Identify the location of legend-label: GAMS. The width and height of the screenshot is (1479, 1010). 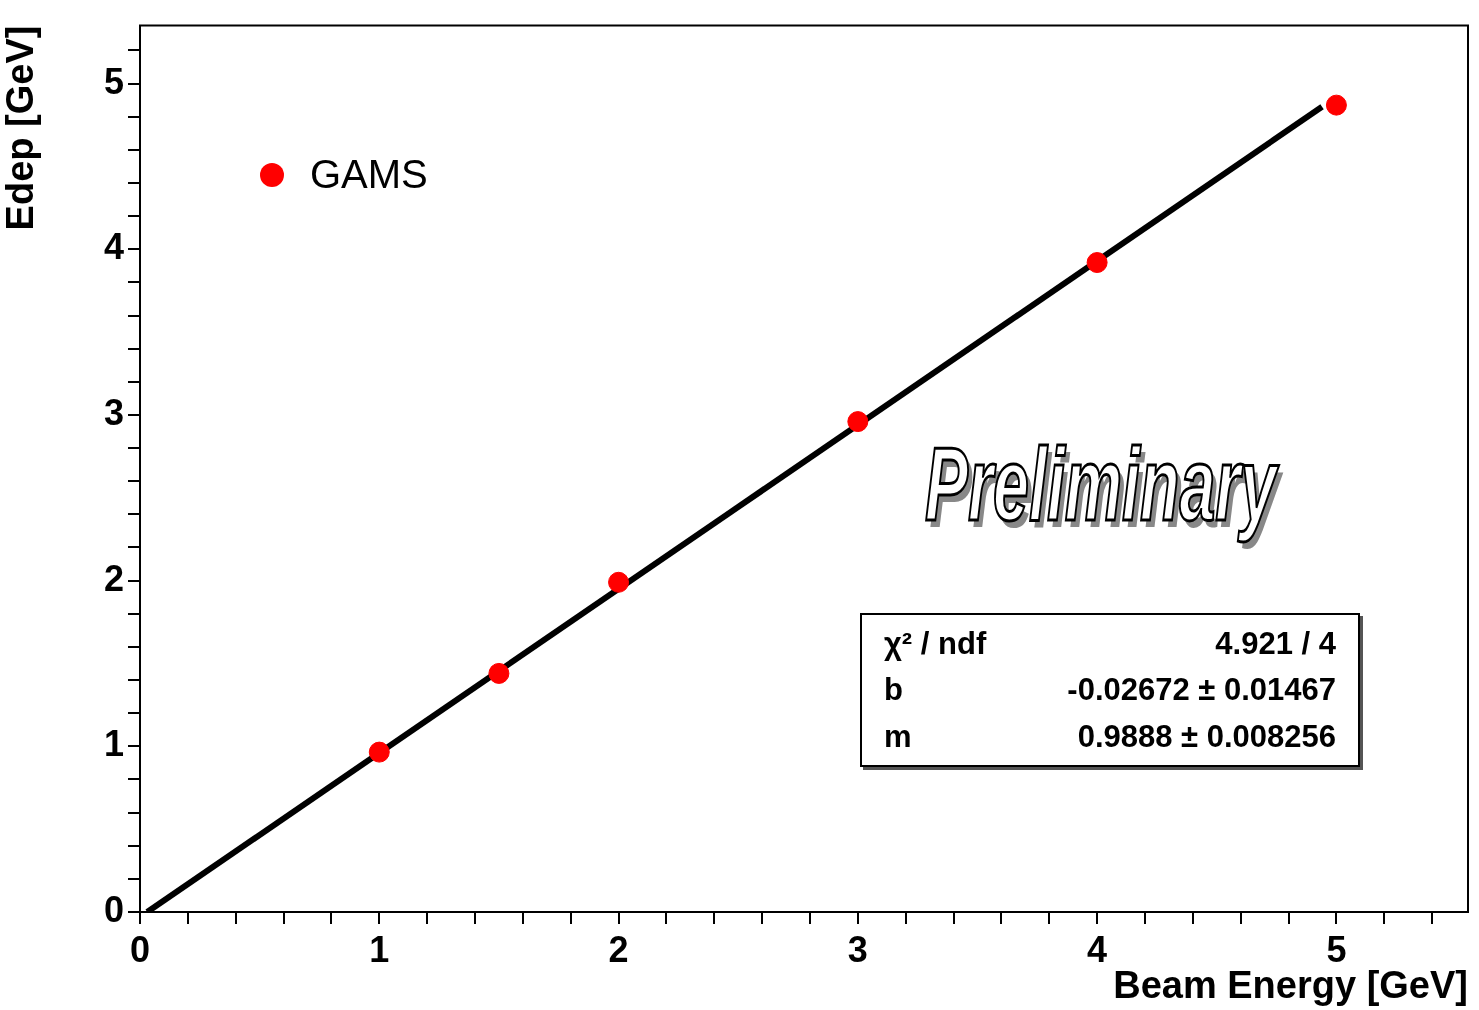
(369, 174).